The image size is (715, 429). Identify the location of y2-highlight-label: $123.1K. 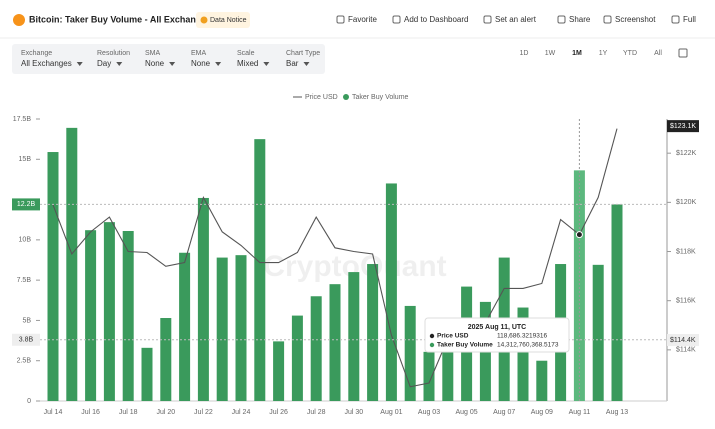
(683, 126).